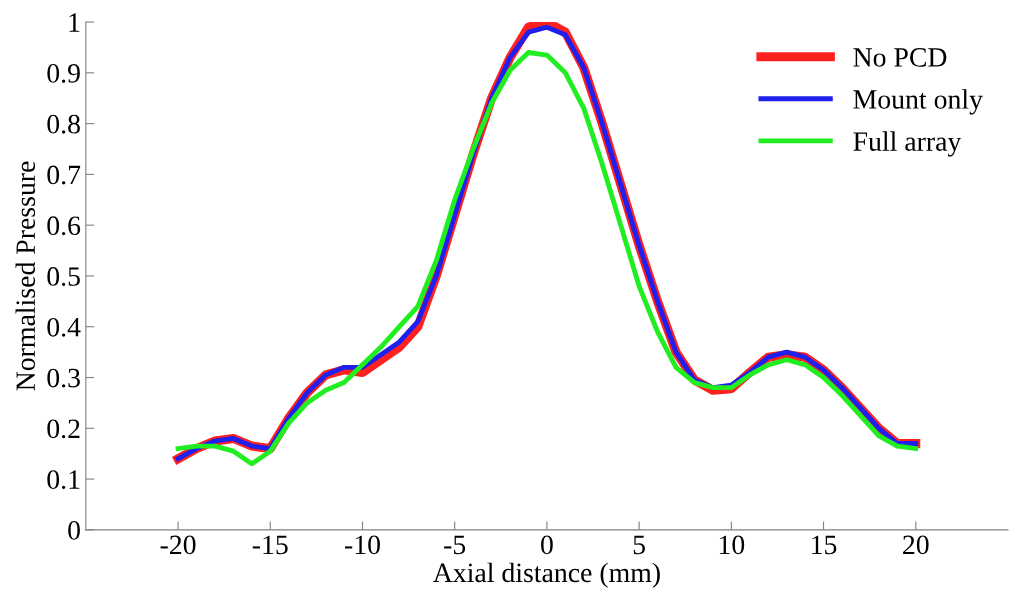  I want to click on x-tick-label: 20, so click(916, 545).